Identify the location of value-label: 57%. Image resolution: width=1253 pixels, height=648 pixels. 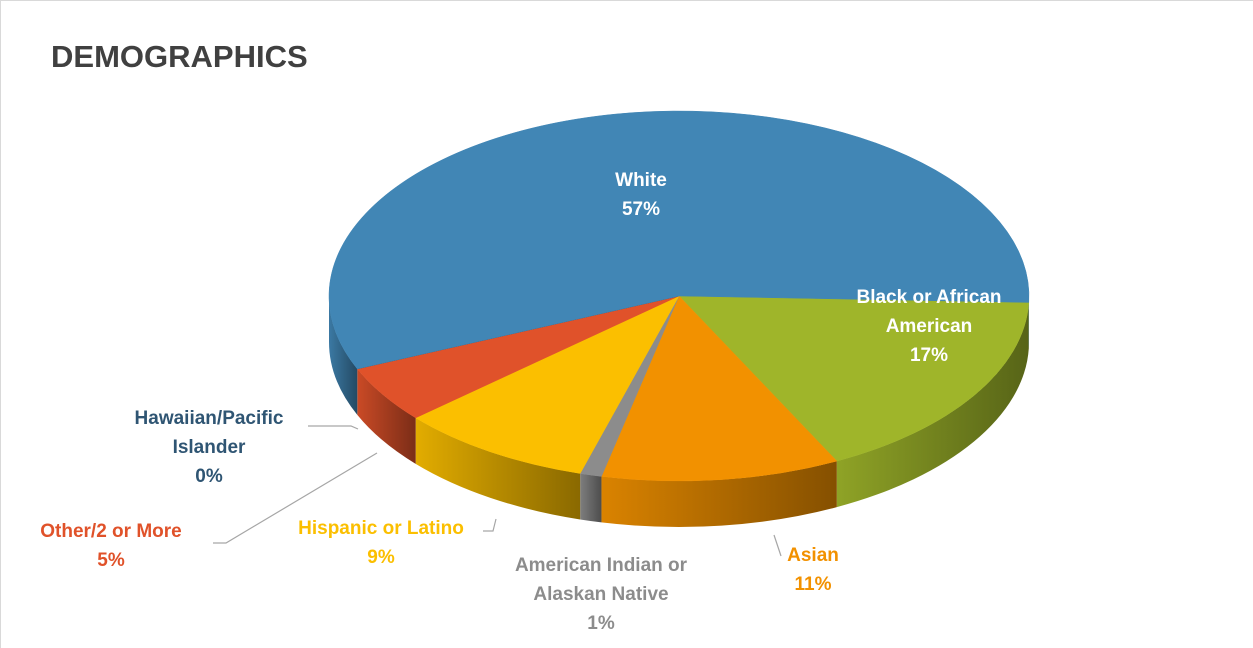
(641, 209).